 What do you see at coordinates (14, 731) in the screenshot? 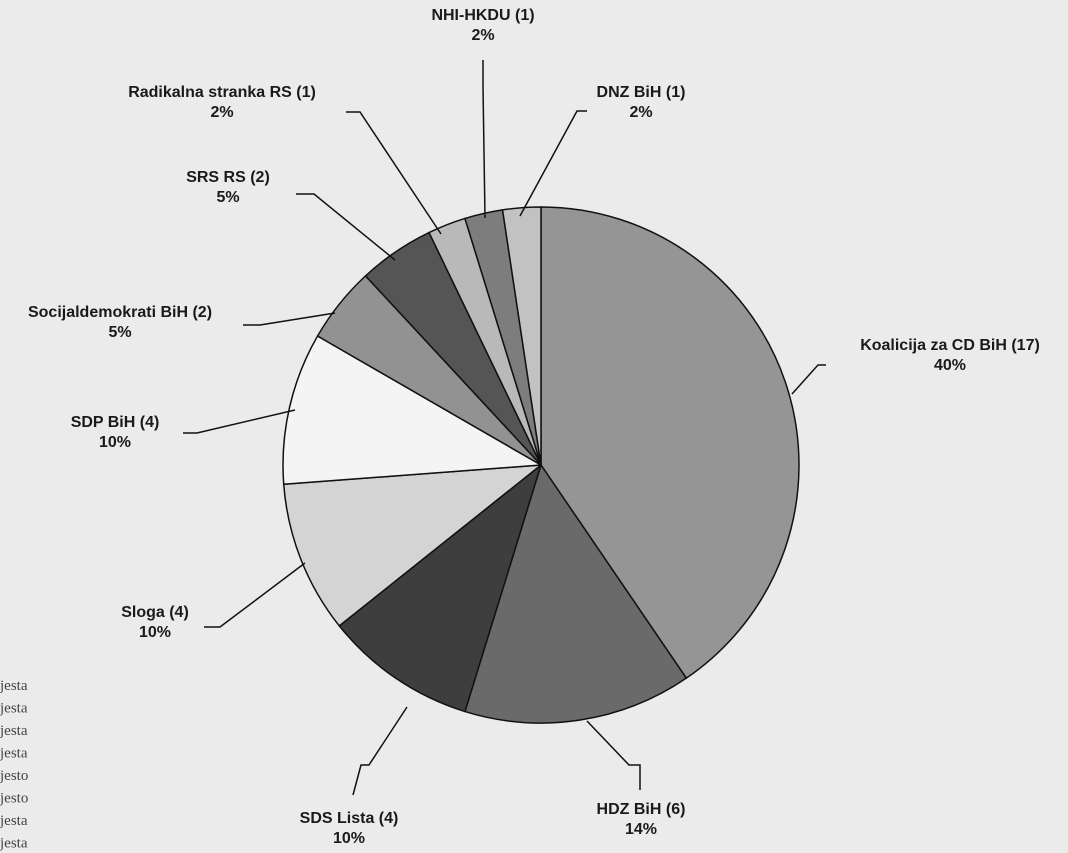
I see `side-text-line-3: jesta` at bounding box center [14, 731].